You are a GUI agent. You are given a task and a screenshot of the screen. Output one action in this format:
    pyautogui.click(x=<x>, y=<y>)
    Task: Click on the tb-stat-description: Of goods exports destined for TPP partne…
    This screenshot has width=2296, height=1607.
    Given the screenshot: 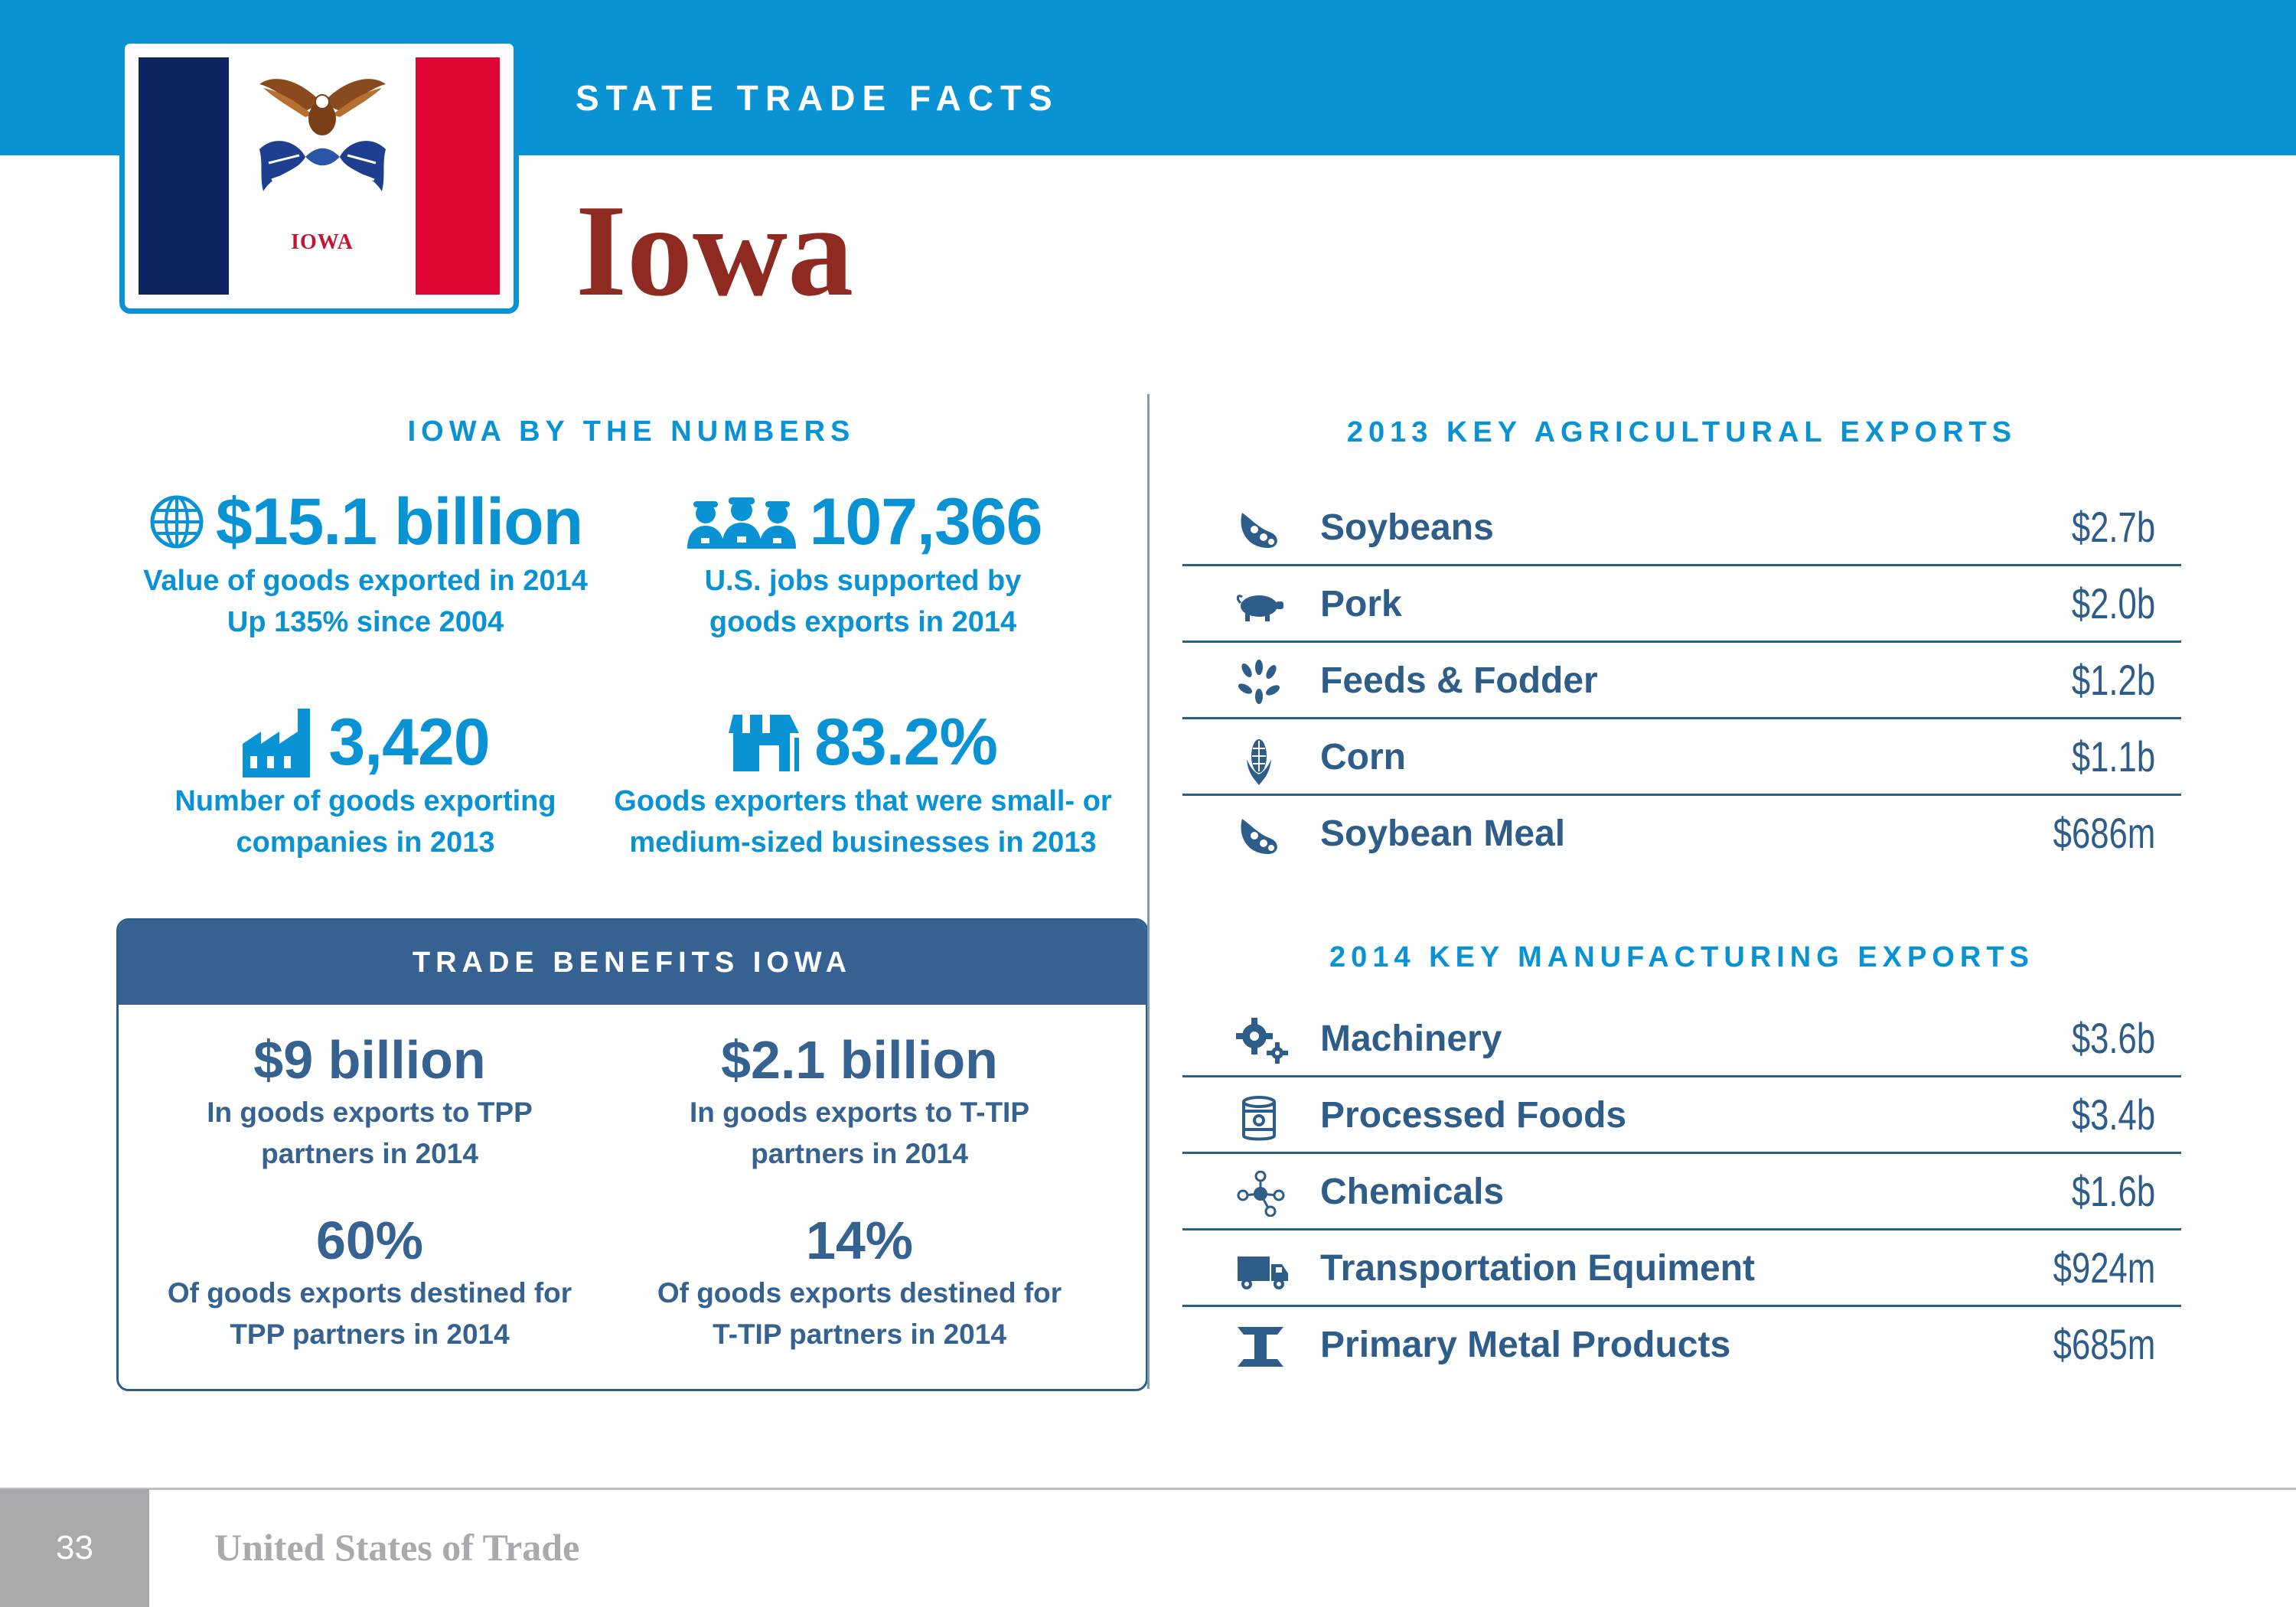 What is the action you would take?
    pyautogui.click(x=369, y=1313)
    